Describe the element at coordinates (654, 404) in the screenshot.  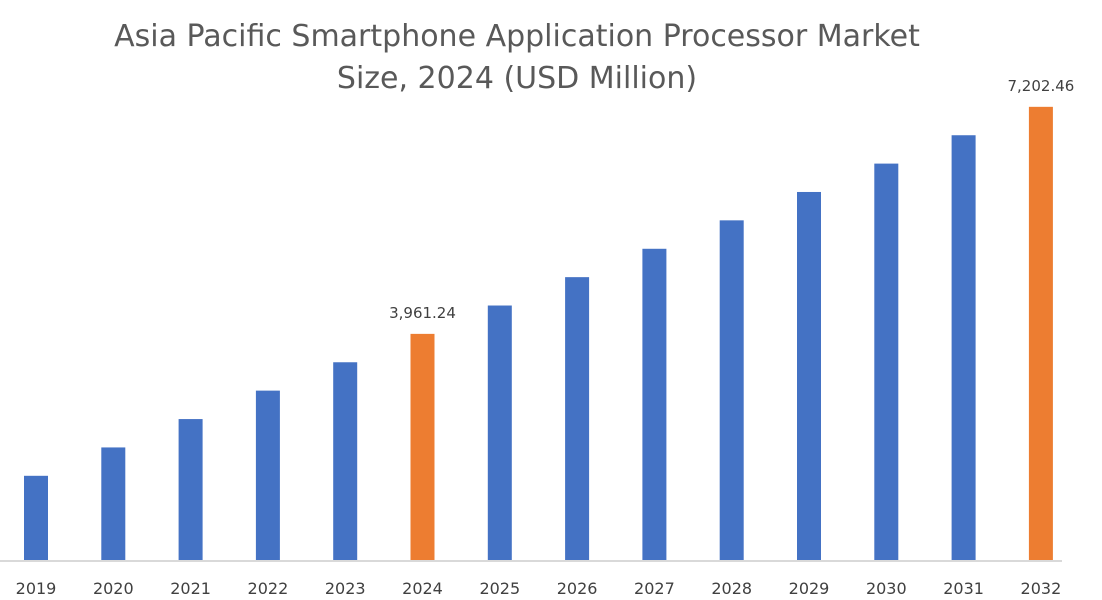
I see `bar-2027` at that location.